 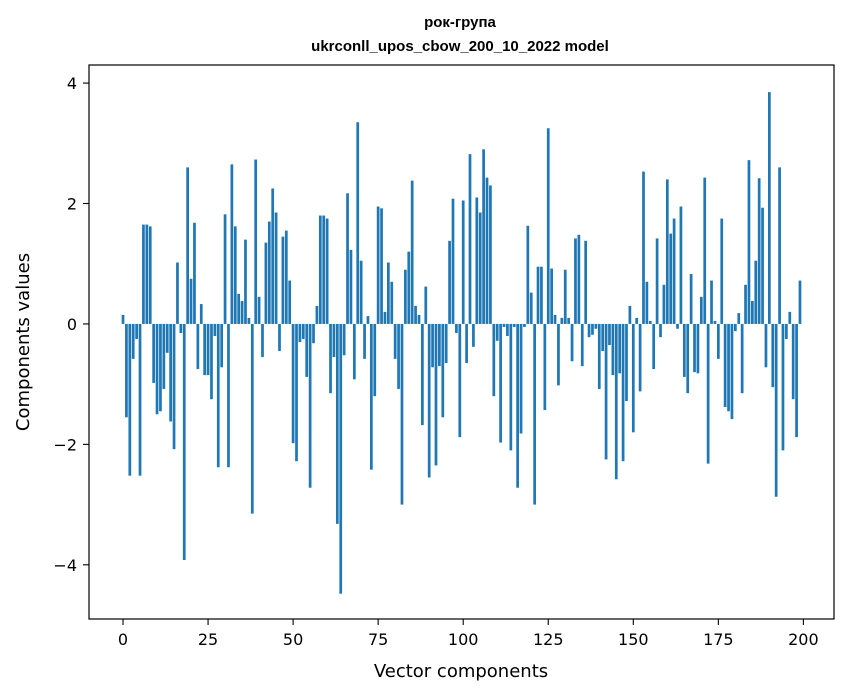 What do you see at coordinates (72, 204) in the screenshot?
I see `y-tick-label: 2` at bounding box center [72, 204].